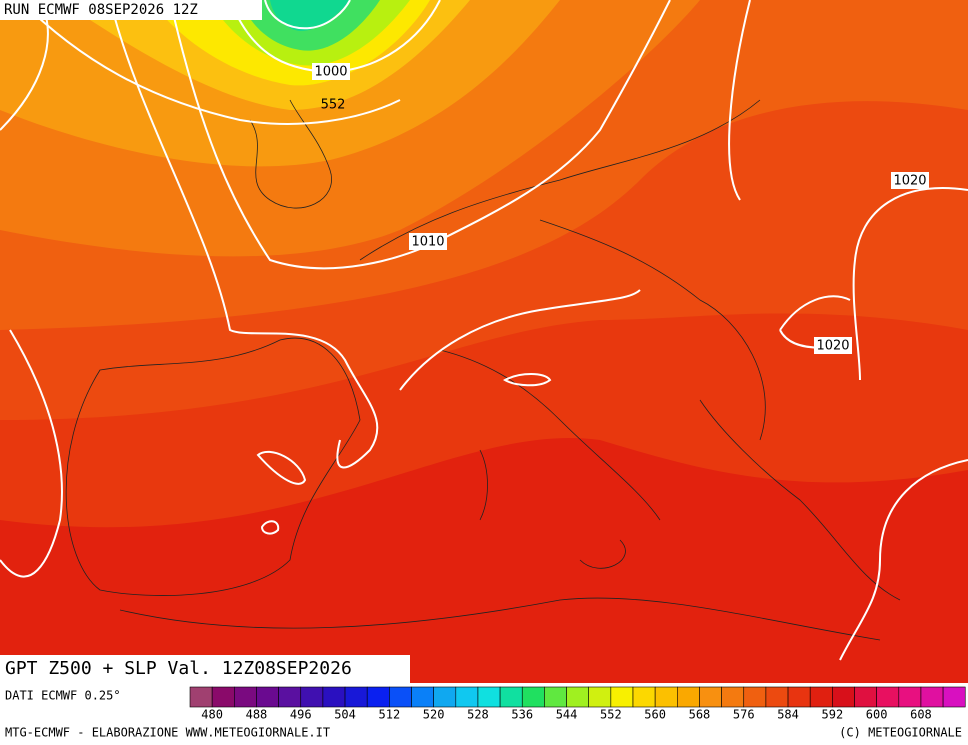 The width and height of the screenshot is (968, 745). Describe the element at coordinates (345, 715) in the screenshot. I see `colorbar-label: 504` at that location.